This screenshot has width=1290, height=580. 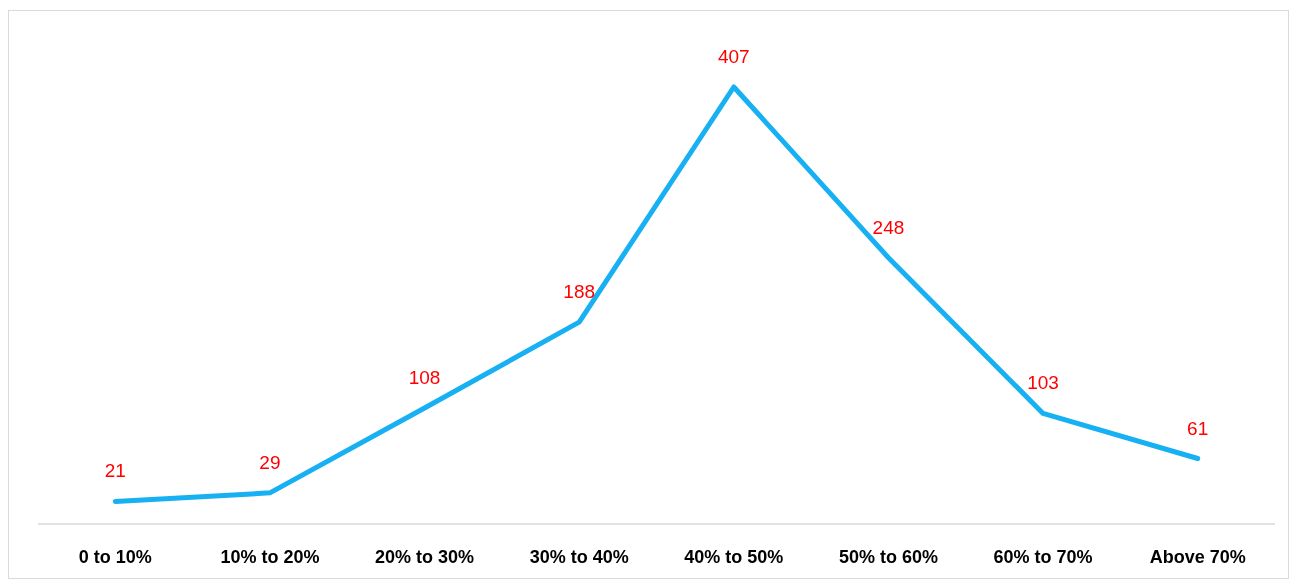 I want to click on data-label: 103, so click(x=1043, y=383).